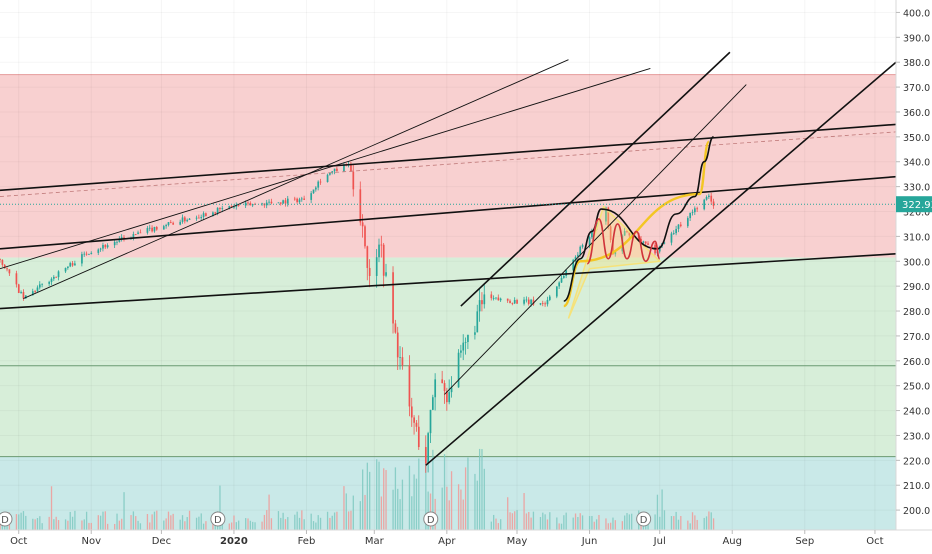 This screenshot has width=932, height=554. What do you see at coordinates (623, 241) in the screenshot?
I see `projection-path-red` at bounding box center [623, 241].